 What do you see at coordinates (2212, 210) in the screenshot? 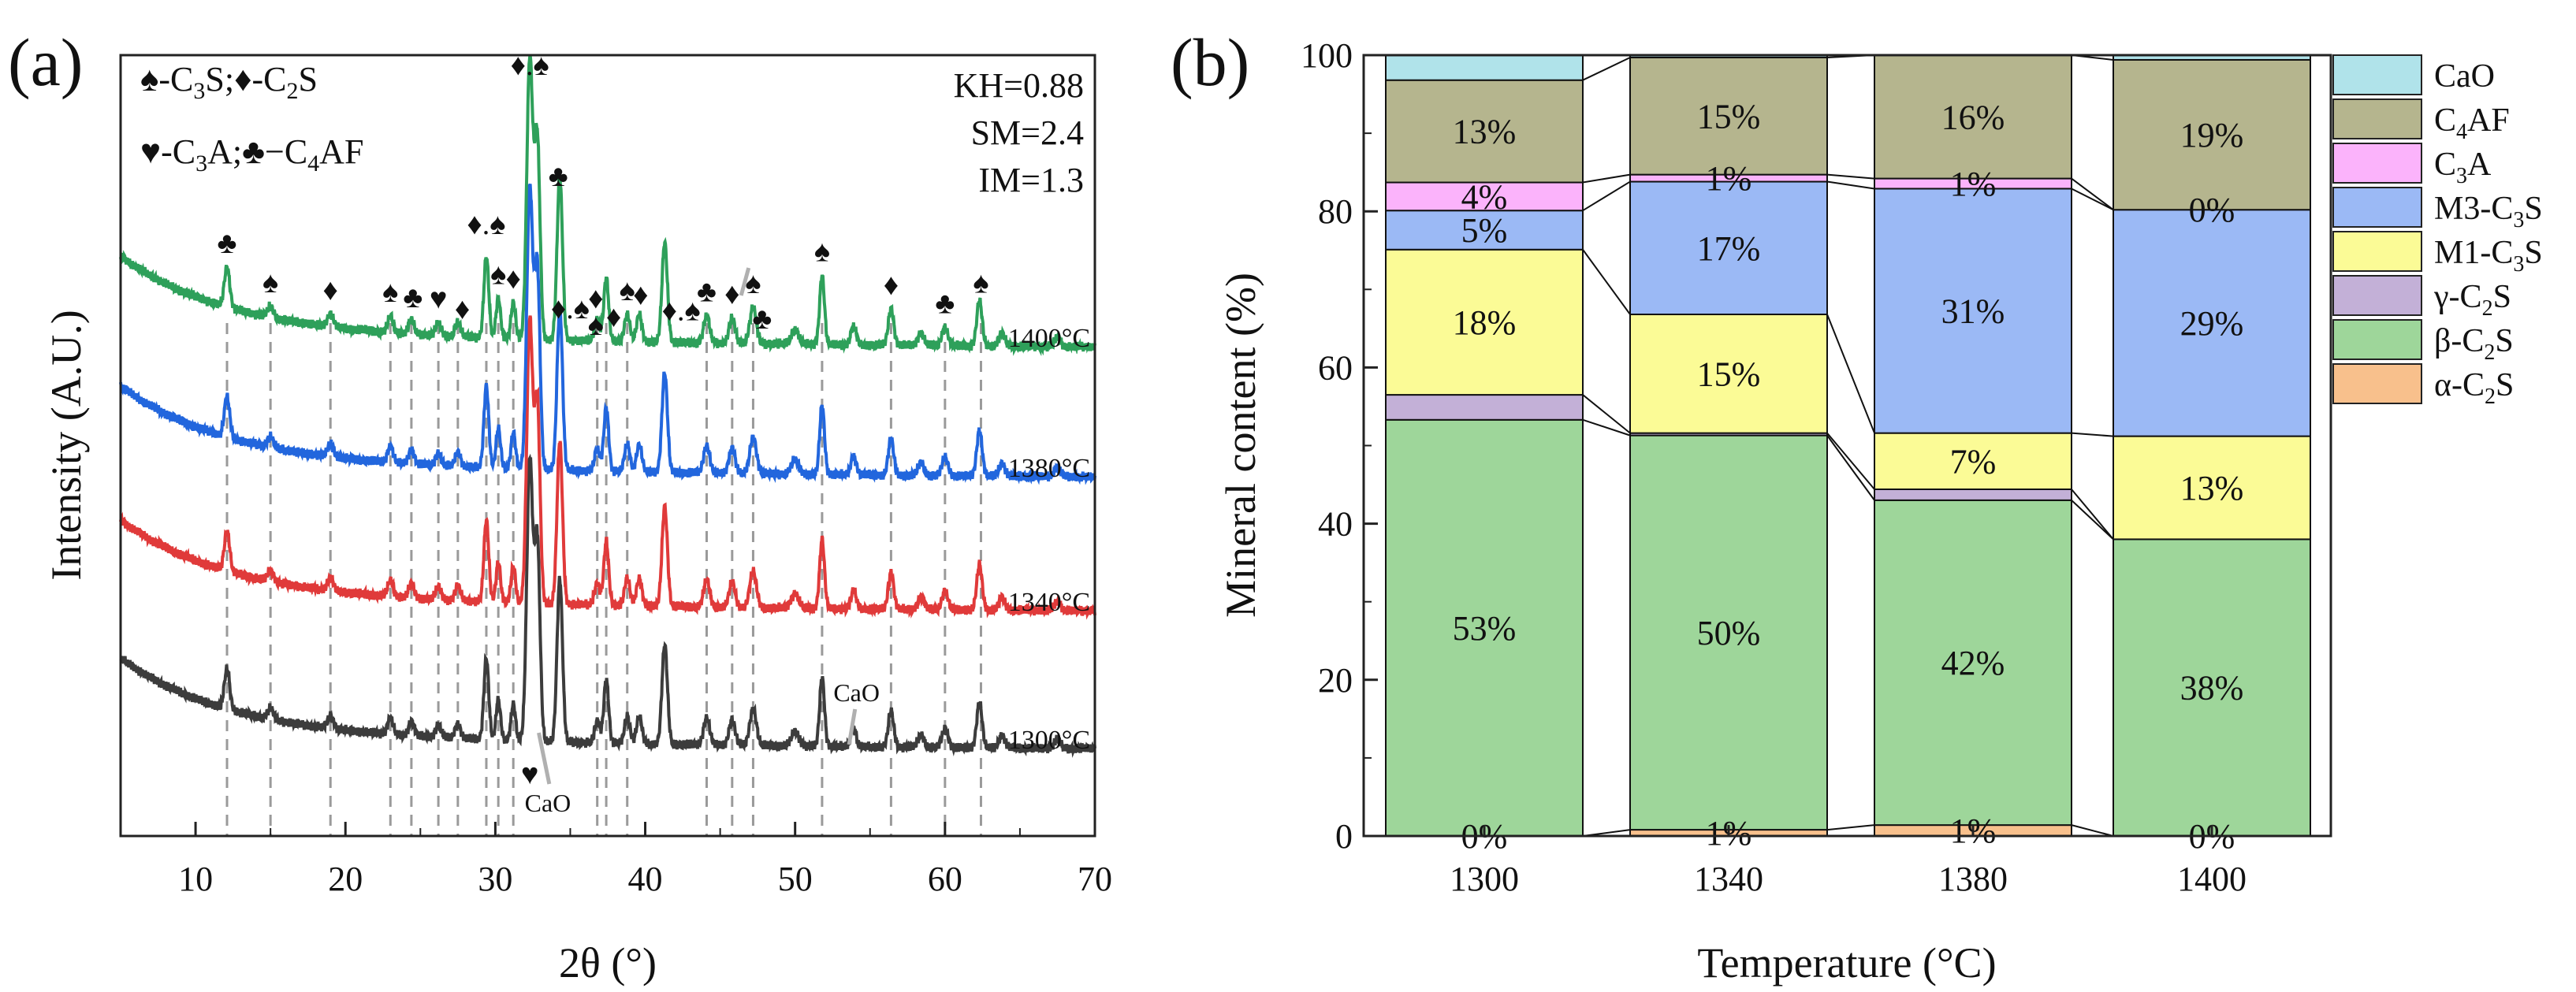
I see `segment-label: 0%` at bounding box center [2212, 210].